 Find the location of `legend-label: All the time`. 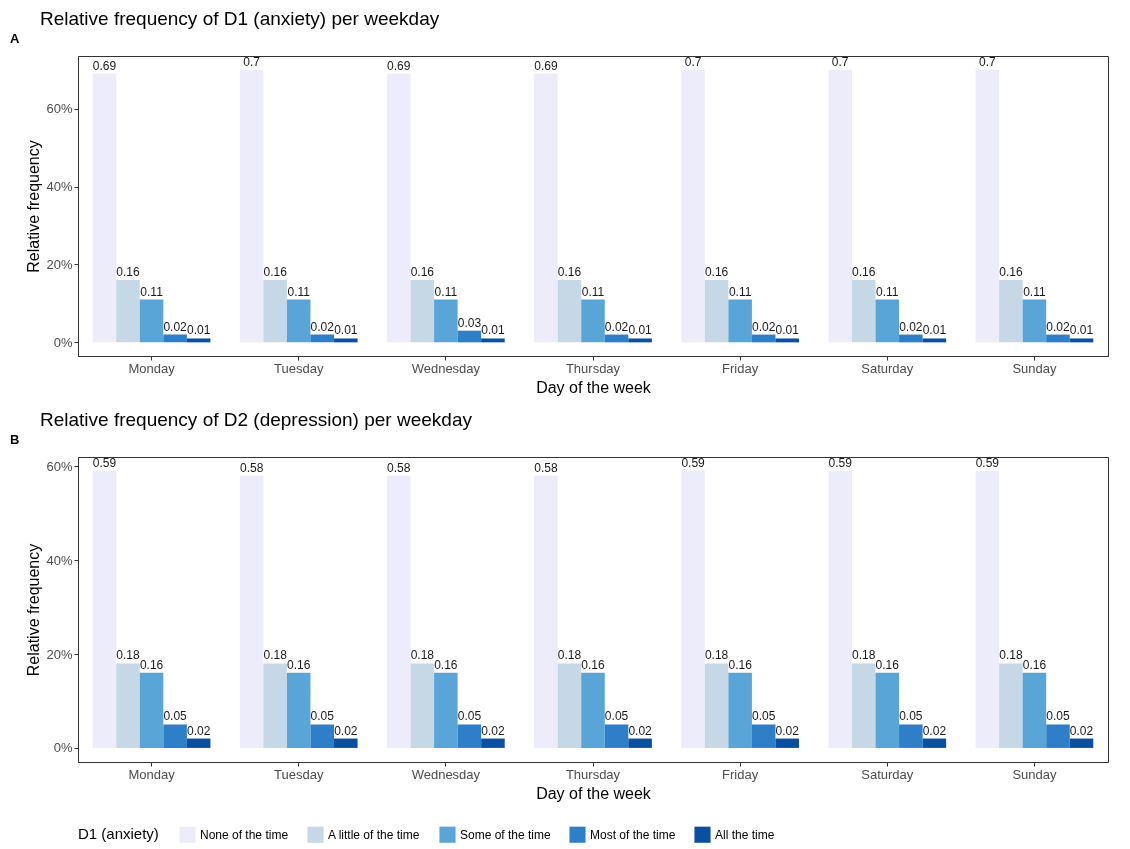

legend-label: All the time is located at coordinates (745, 834).